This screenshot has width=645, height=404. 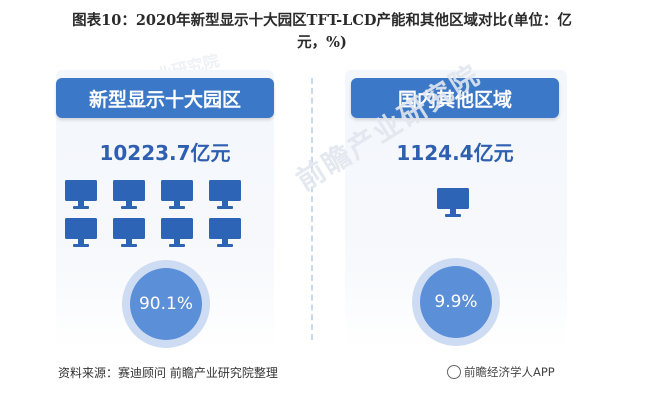 I want to click on category-banner-other: 国内其他区域, so click(x=455, y=98).